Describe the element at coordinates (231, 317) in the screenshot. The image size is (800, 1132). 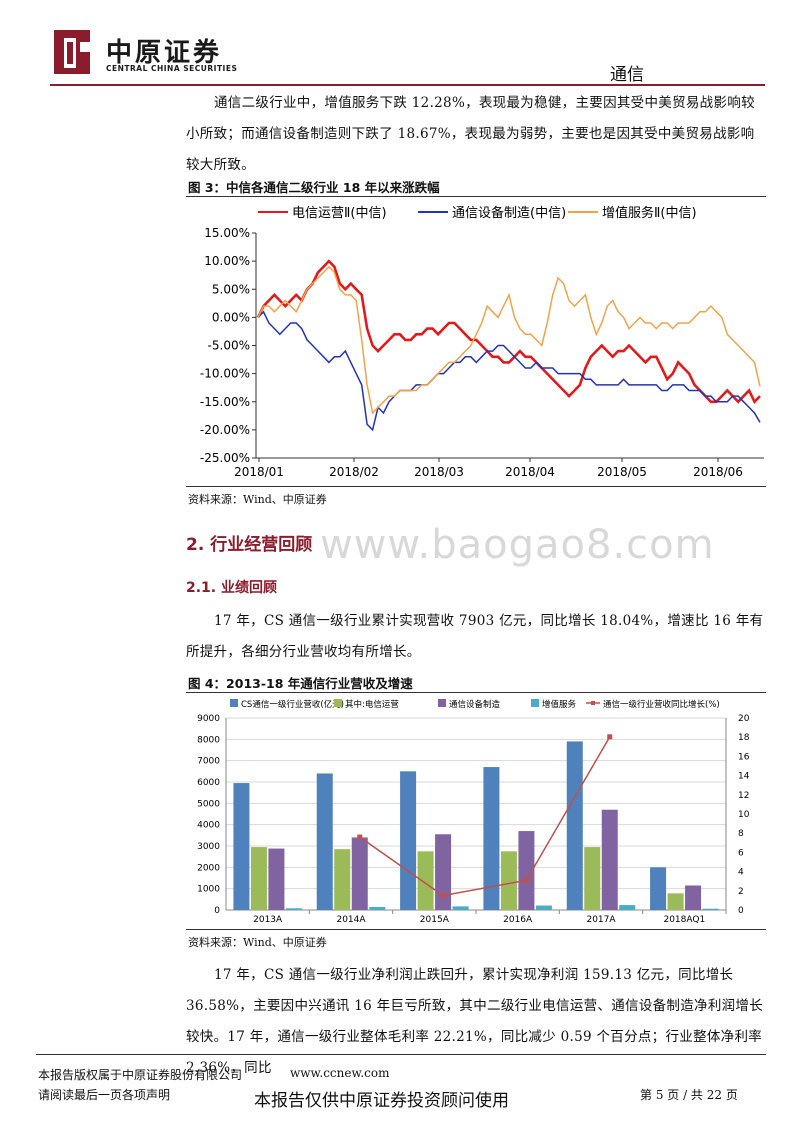
I see `y-tick-label: 0.00%` at that location.